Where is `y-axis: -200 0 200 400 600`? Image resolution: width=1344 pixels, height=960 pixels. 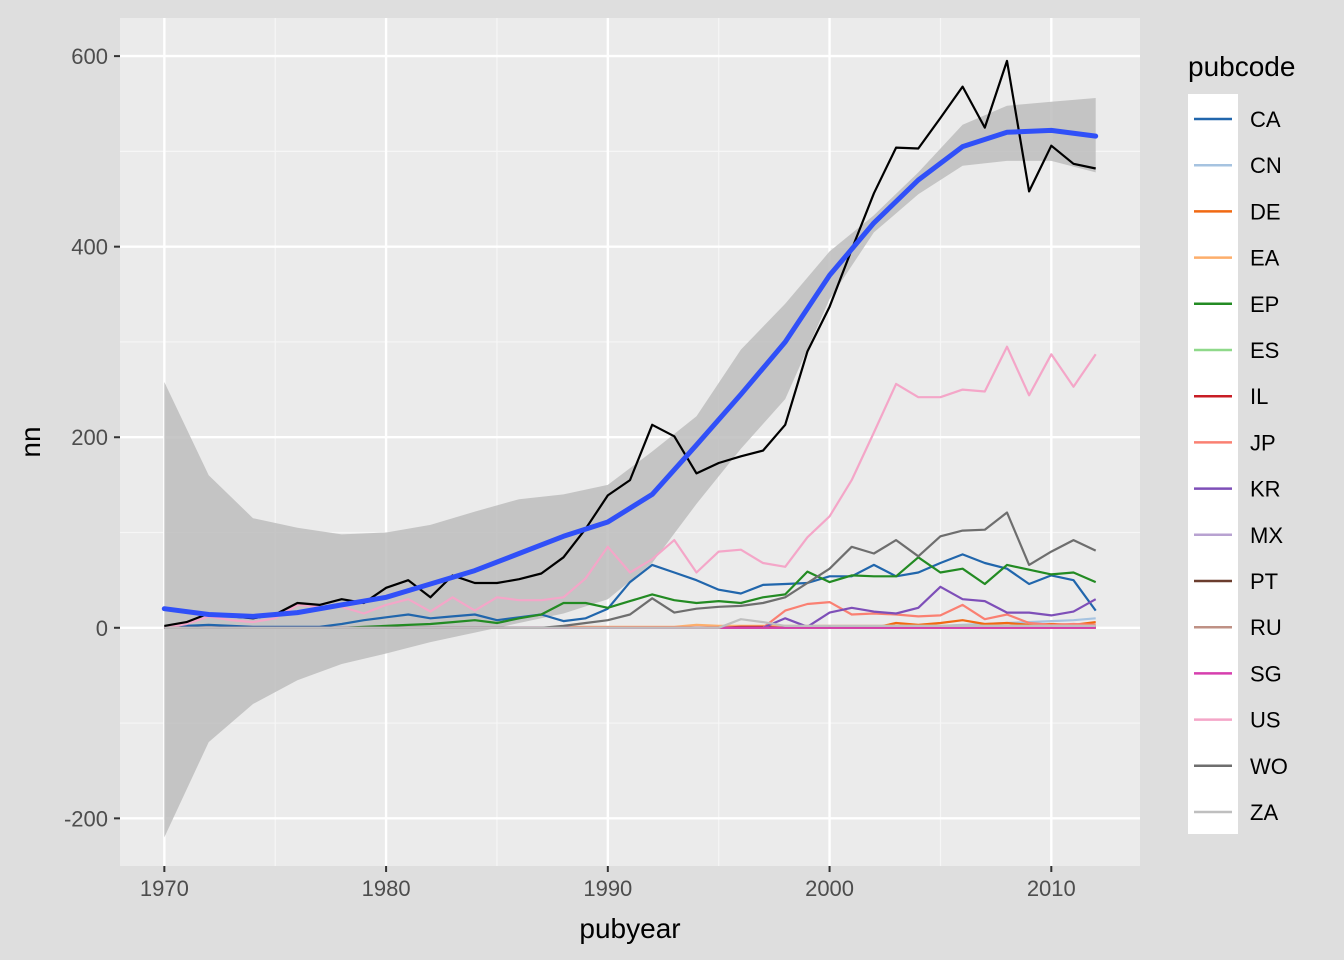 y-axis: -200 0 200 400 600 is located at coordinates (92, 437).